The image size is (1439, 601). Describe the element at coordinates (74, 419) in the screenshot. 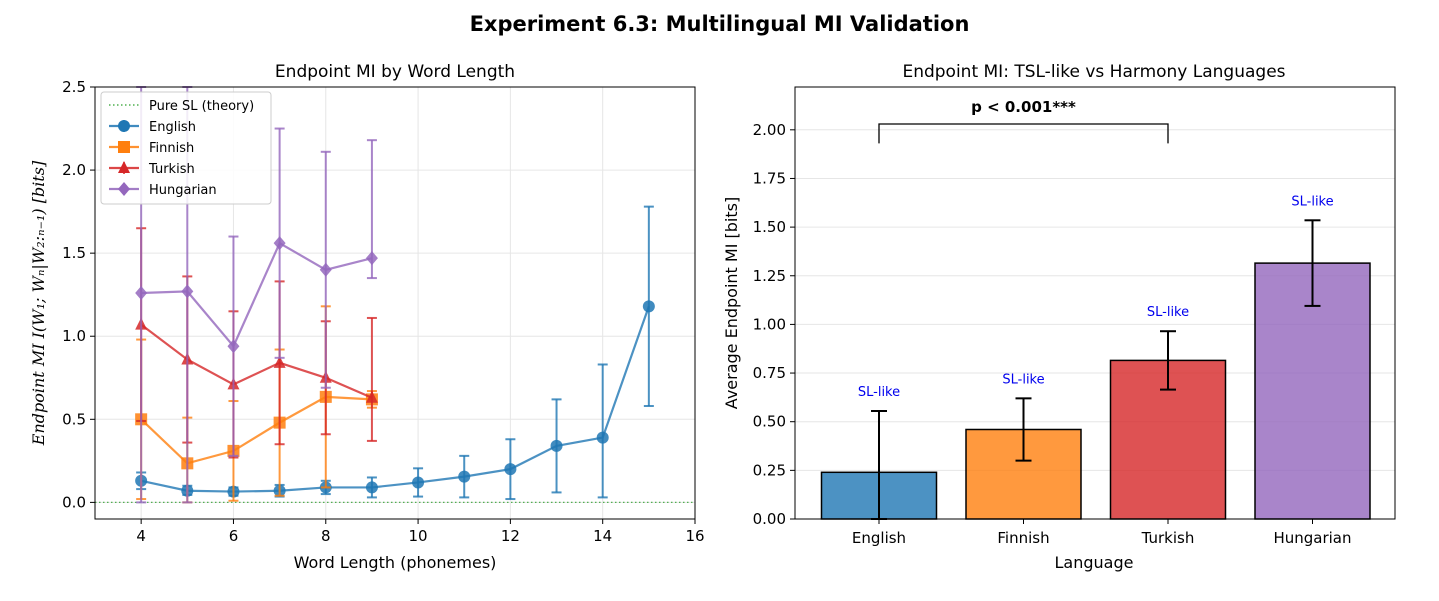

I see `left-y-tick-label: 0.5` at that location.